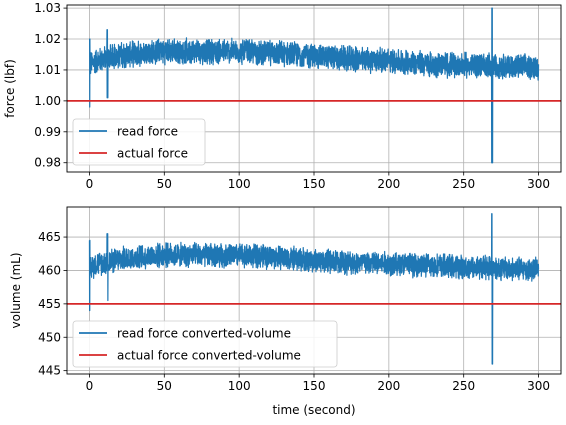  Describe the element at coordinates (49, 337) in the screenshot. I see `y-tick-label: 450` at that location.